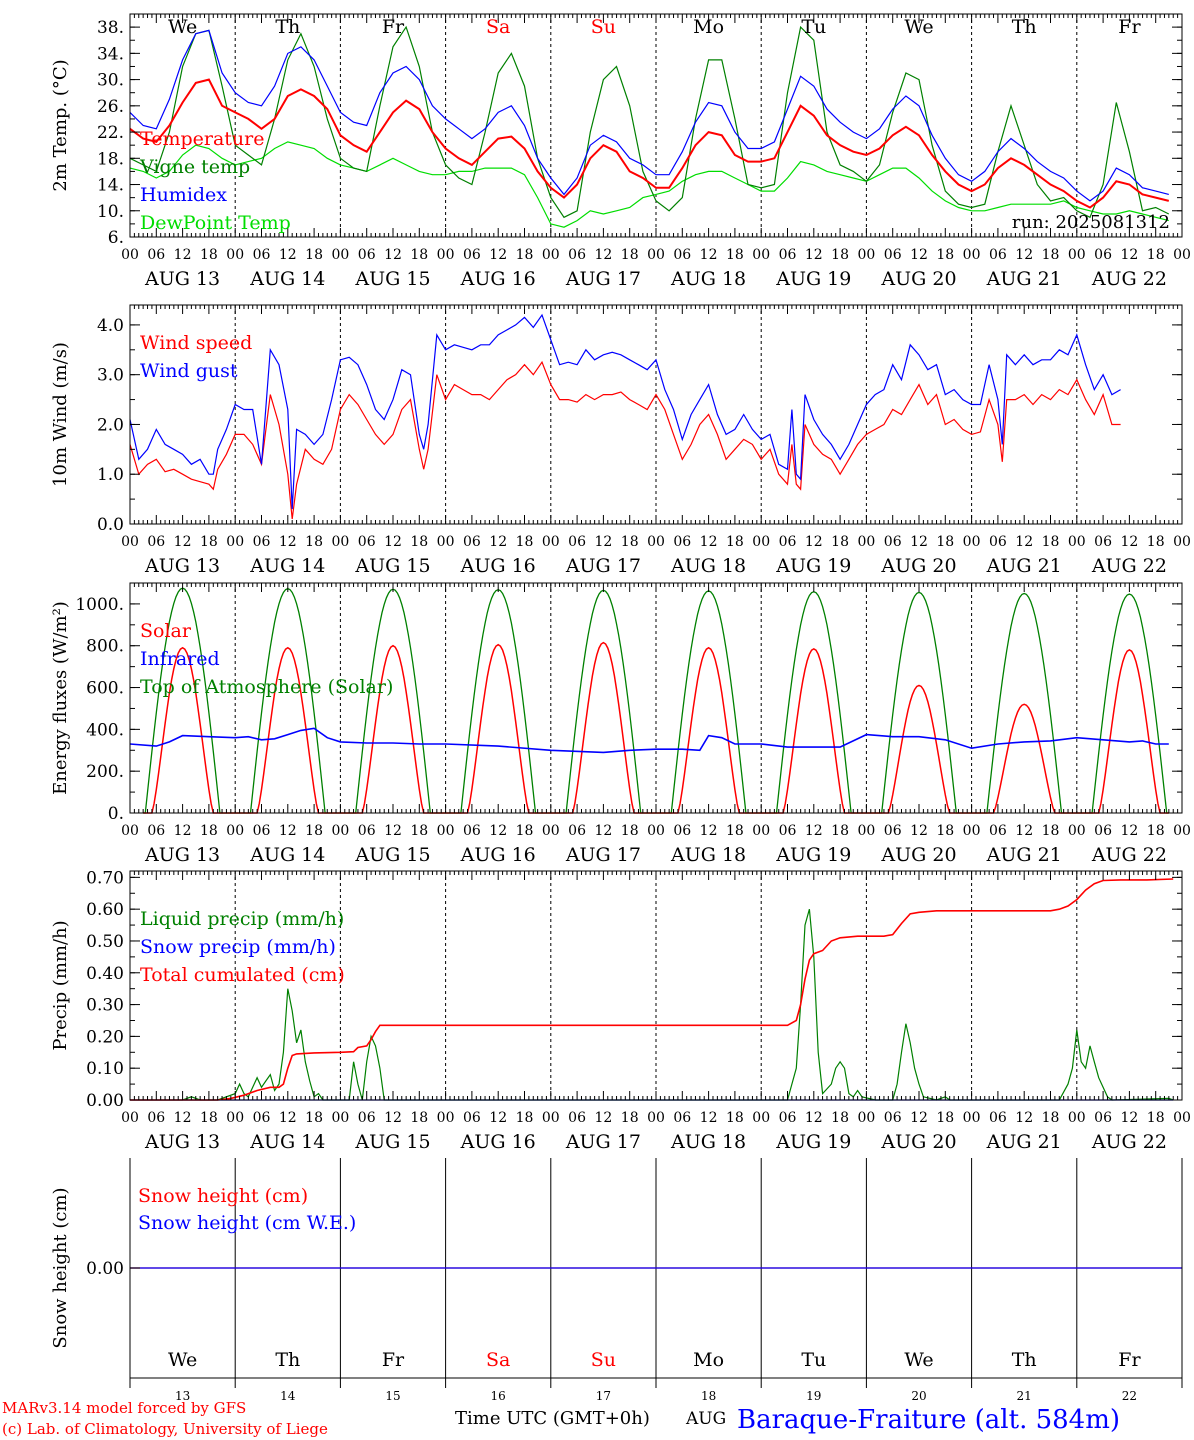 The image size is (1194, 1440). What do you see at coordinates (105, 878) in the screenshot?
I see `y-tick-label: 0.70` at bounding box center [105, 878].